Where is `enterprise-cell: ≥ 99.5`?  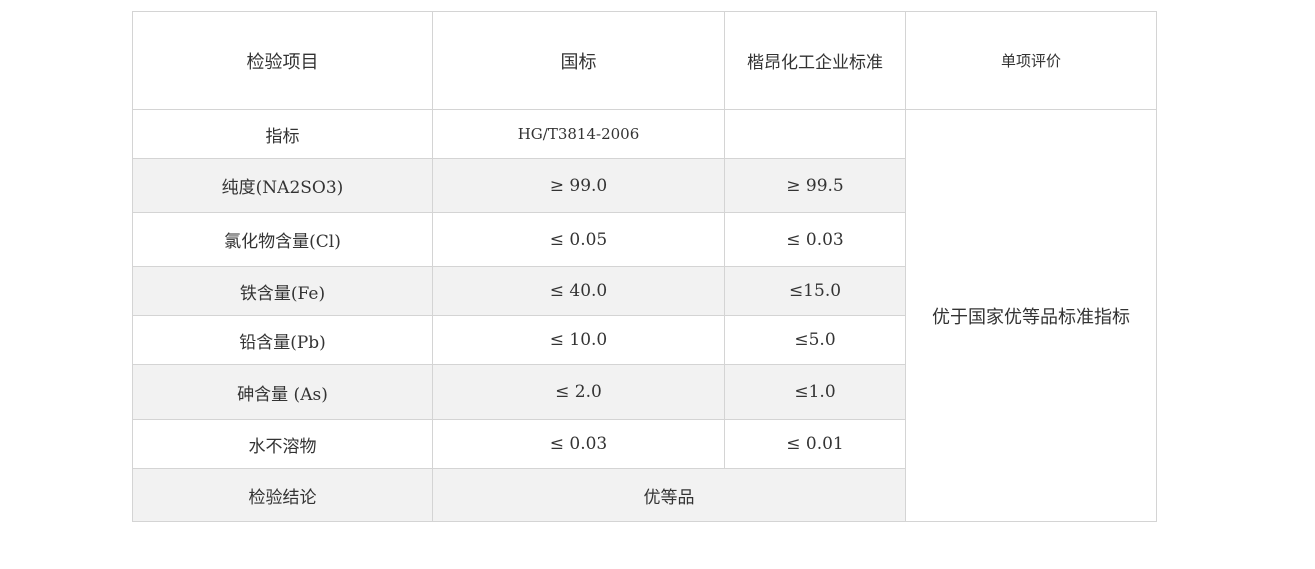
enterprise-cell: ≥ 99.5 is located at coordinates (815, 185).